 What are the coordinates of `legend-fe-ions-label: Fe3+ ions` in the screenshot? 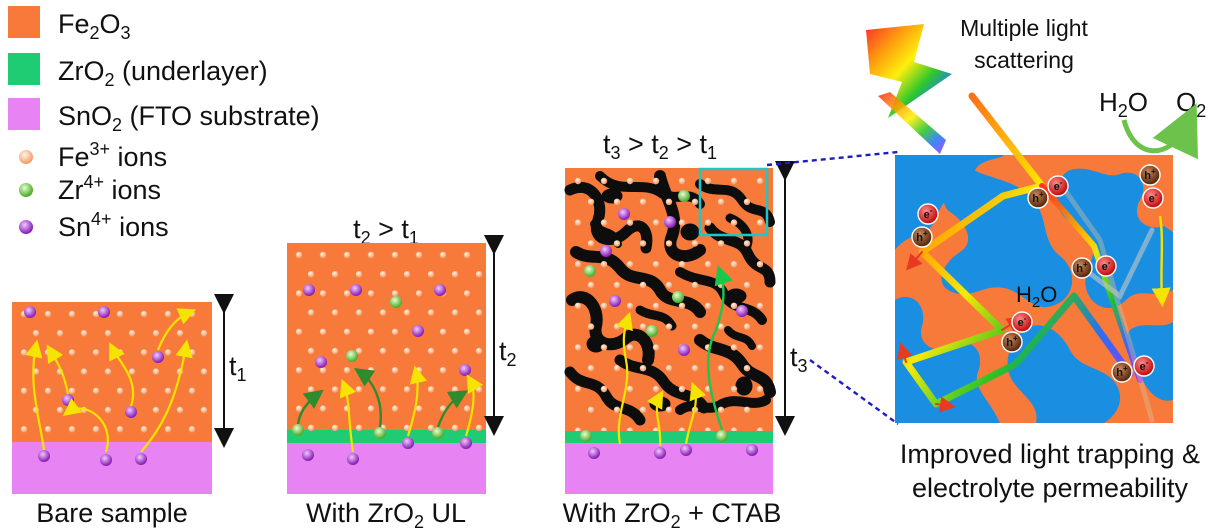 It's located at (112, 155).